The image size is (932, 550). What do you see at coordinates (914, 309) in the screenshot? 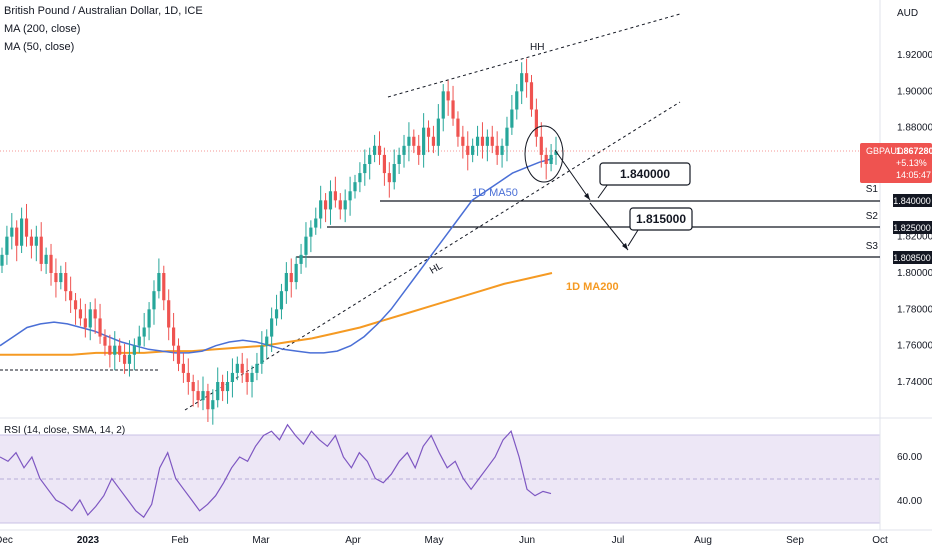
I see `price-tick: 1.780000` at bounding box center [914, 309].